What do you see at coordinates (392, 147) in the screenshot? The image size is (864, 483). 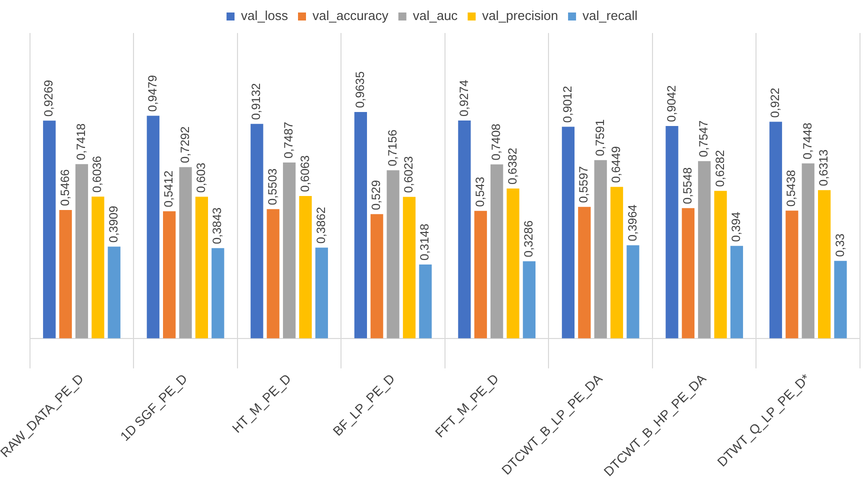 I see `data-label: 0,7156` at bounding box center [392, 147].